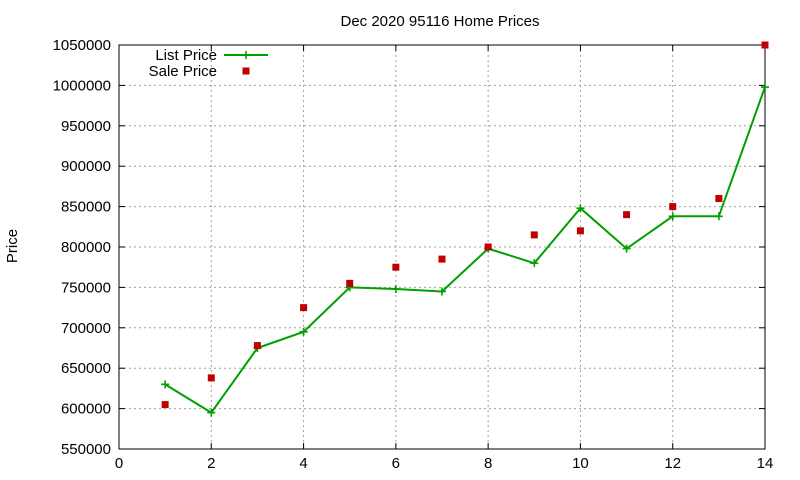 This screenshot has height=480, width=800. What do you see at coordinates (86, 368) in the screenshot?
I see `y-tick-label-650000: 650000` at bounding box center [86, 368].